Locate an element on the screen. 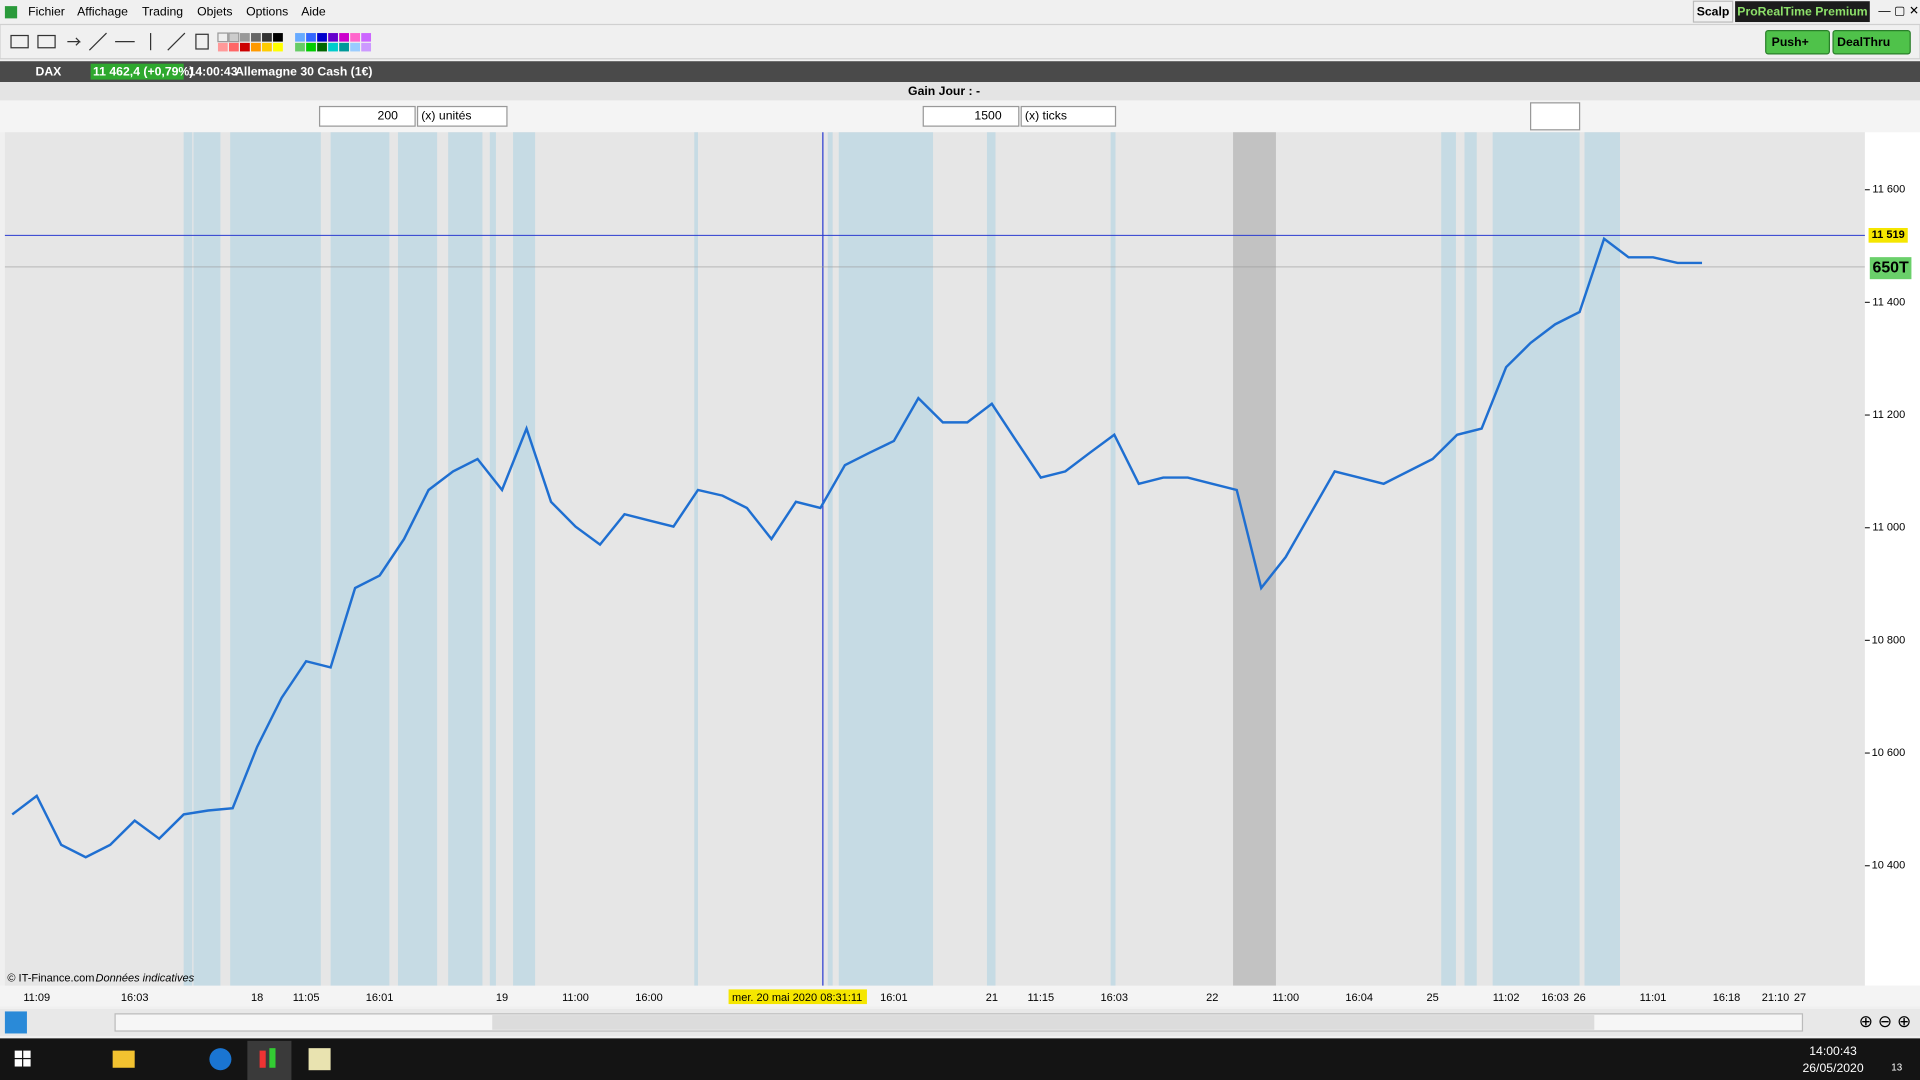 Image resolution: width=1920 pixels, height=1080 pixels. drawing-tools is located at coordinates (109, 41).